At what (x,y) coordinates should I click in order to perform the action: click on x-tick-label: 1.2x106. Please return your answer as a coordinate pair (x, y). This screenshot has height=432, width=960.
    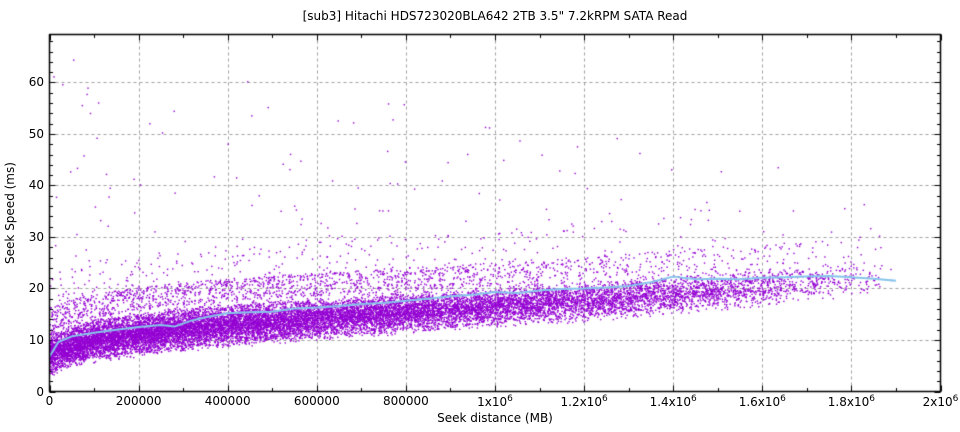
    Looking at the image, I should click on (584, 401).